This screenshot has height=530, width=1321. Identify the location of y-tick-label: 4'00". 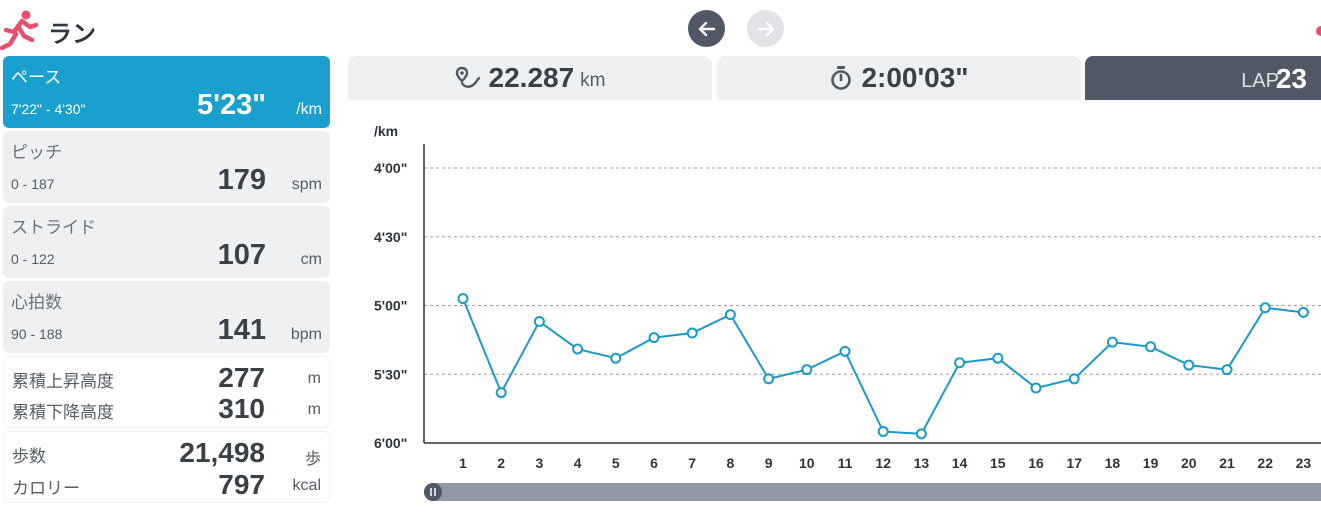
(390, 168).